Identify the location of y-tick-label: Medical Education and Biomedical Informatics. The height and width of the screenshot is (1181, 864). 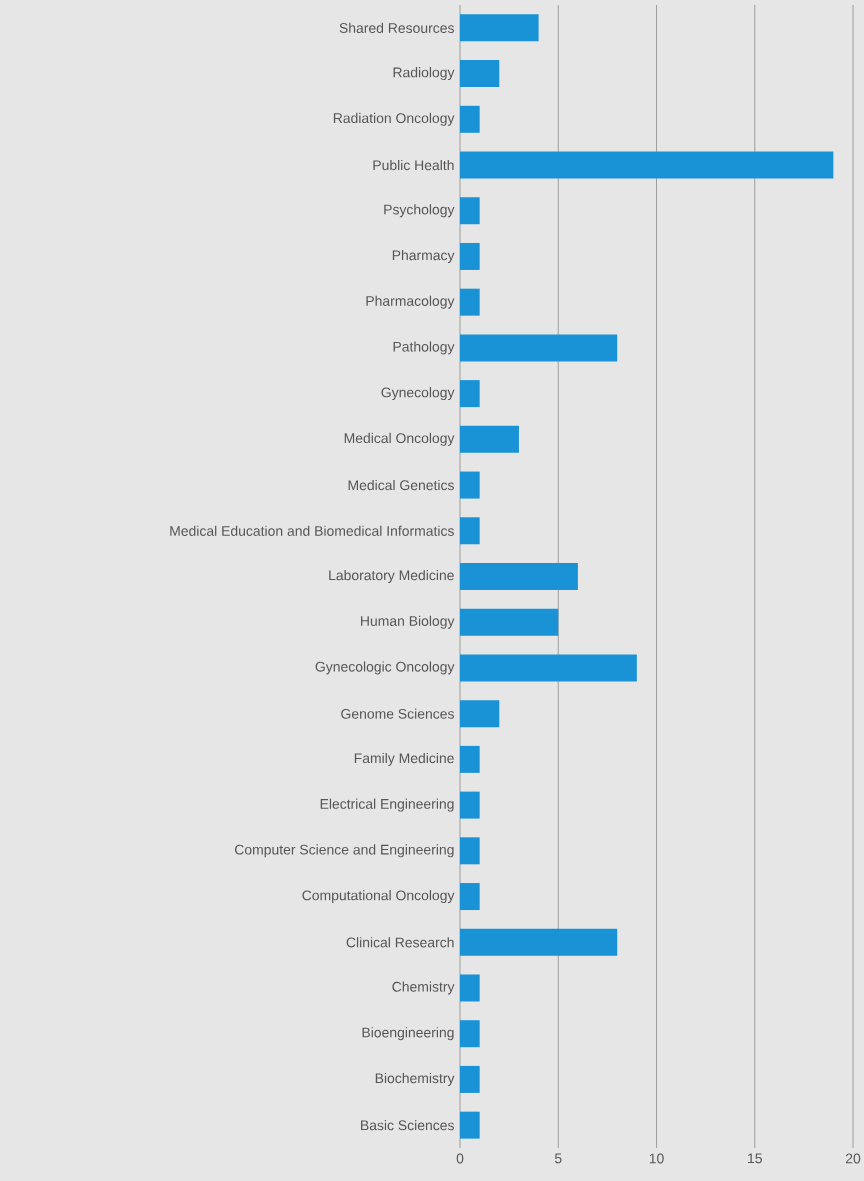
(312, 530).